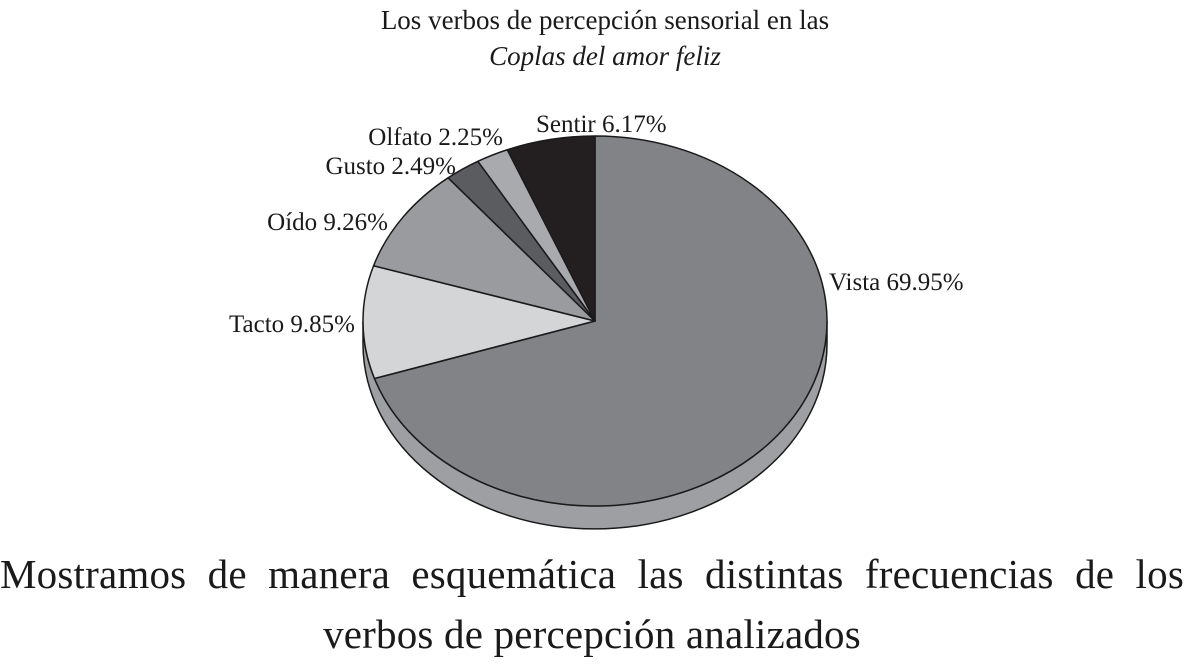 The image size is (1184, 664). I want to click on chart-title-line2: Coplas del amor feliz, so click(605, 56).